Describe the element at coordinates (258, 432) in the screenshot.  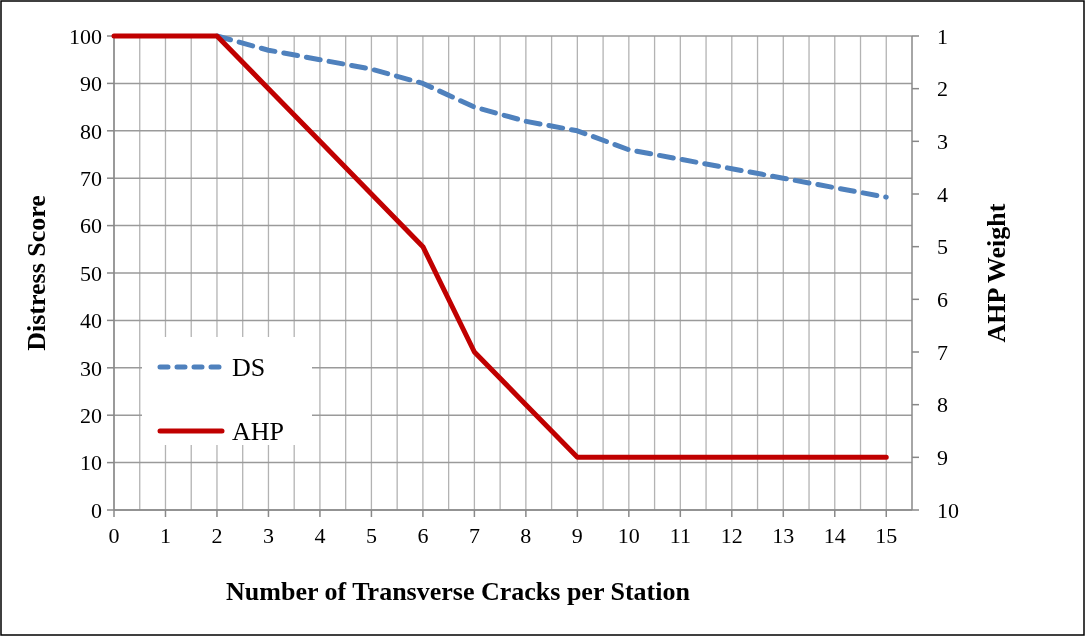
I see `legend-label: AHP` at that location.